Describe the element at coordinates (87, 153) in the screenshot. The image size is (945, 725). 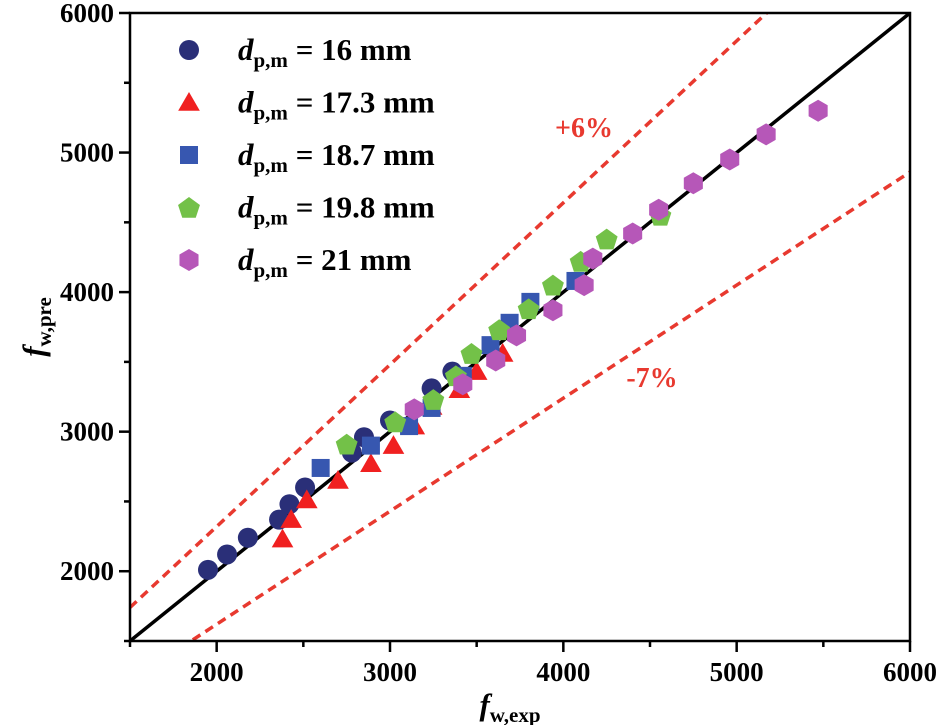
I see `y-tick-label: 5000` at that location.